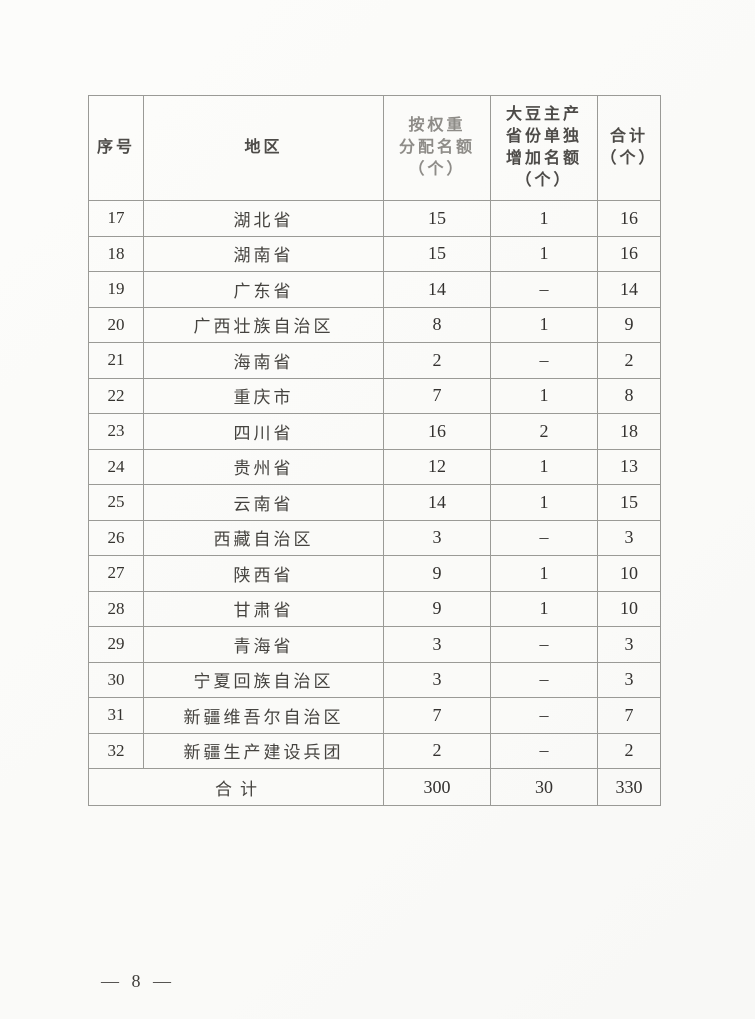 The width and height of the screenshot is (755, 1019). I want to click on cell-region: 青海省, so click(263, 644).